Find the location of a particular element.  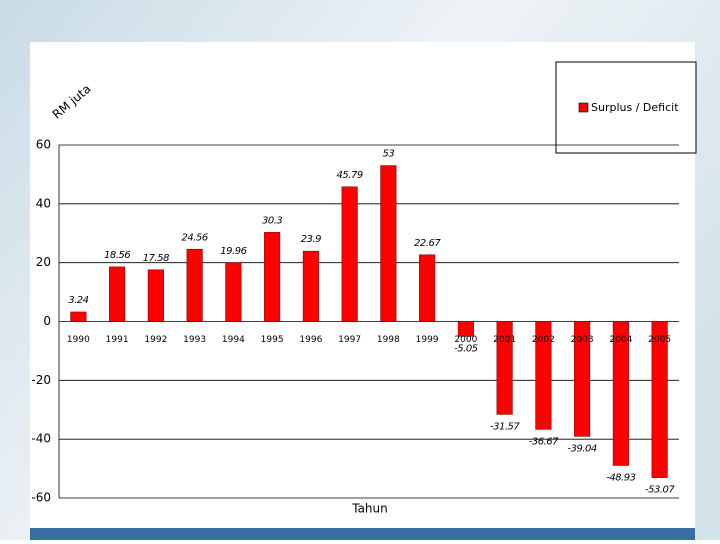

value-label: -31.57 is located at coordinates (505, 426).